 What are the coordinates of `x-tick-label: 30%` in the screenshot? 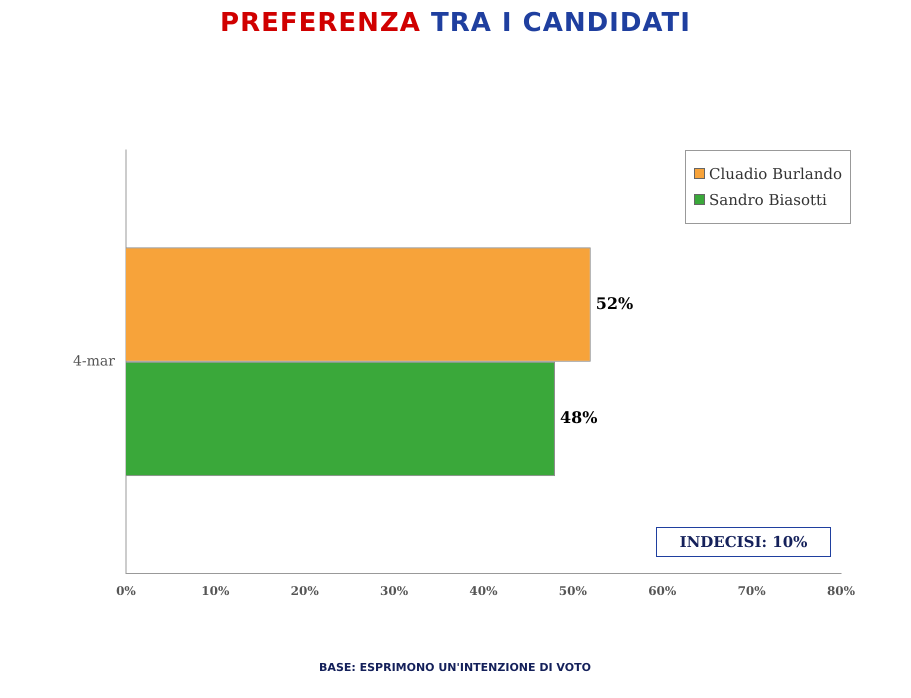 It's located at (394, 591).